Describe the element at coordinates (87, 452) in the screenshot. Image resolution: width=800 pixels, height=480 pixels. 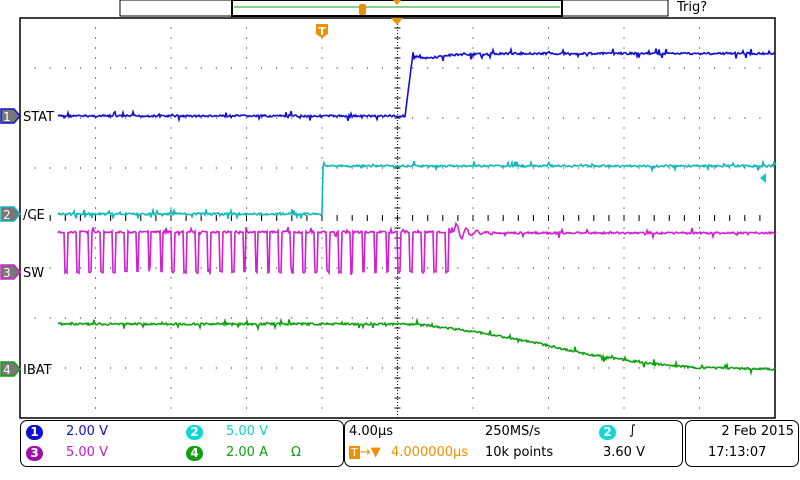
I see `ch3-scale: 5.00 V` at that location.